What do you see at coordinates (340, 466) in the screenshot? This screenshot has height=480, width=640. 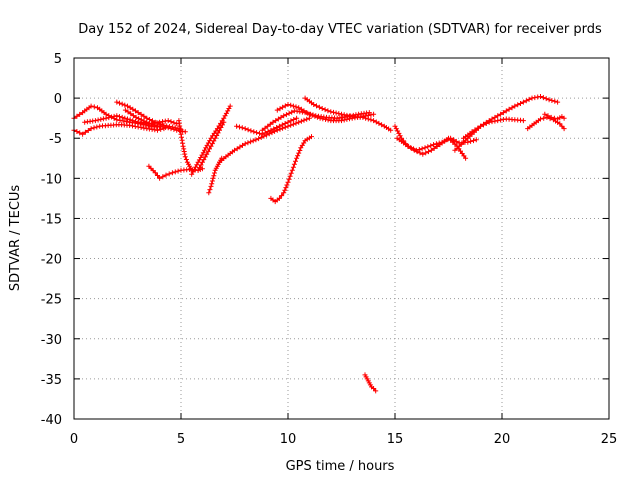 I see `x-axis-label: GPS time / hours` at bounding box center [340, 466].